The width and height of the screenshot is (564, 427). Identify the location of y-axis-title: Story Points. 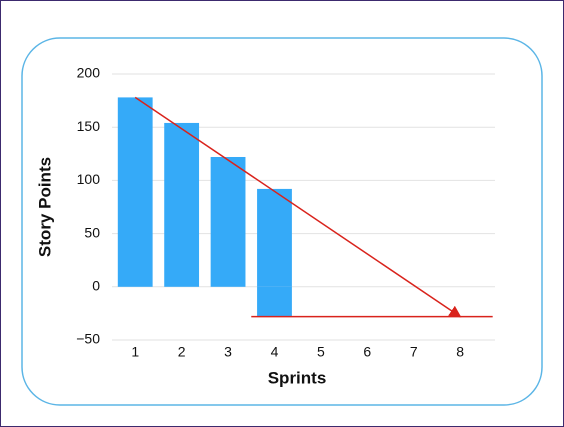
(44, 207).